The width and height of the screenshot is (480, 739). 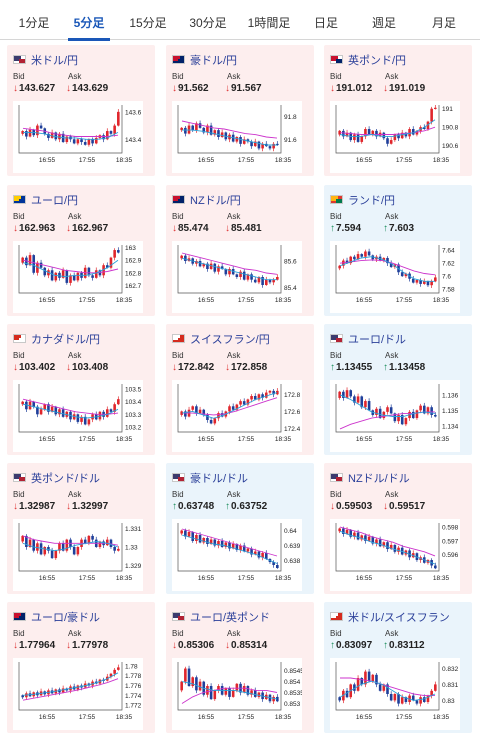 I want to click on currency-pair-link: ユーロ/円, so click(x=55, y=201).